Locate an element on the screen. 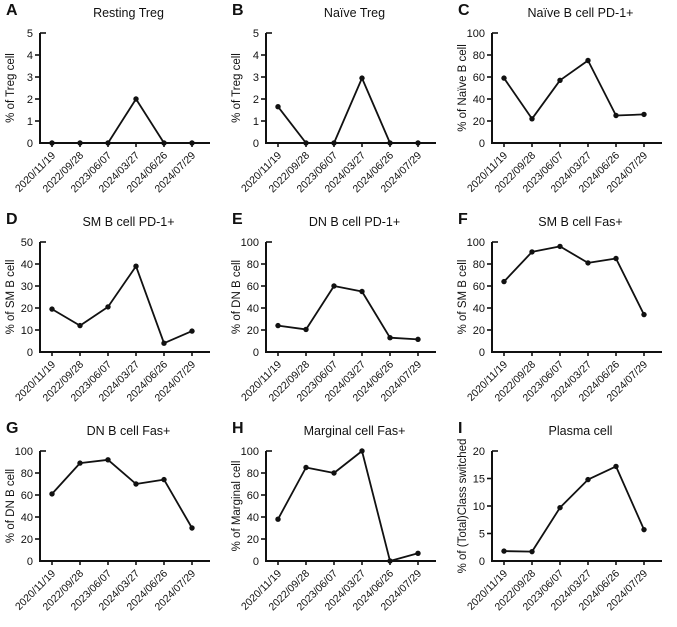 The image size is (677, 627). svg-text: % of Marginal cell is located at coordinates (237, 506).